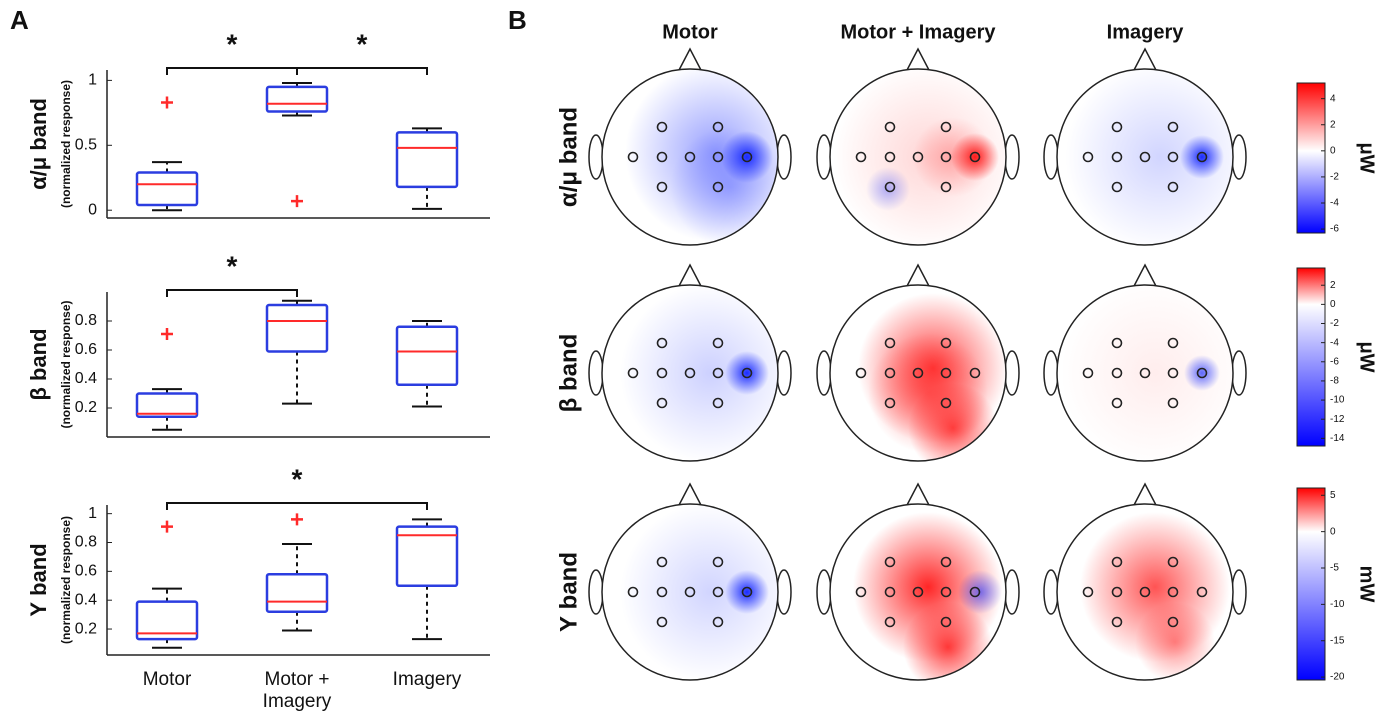  What do you see at coordinates (86, 320) in the screenshot?
I see `y-tick-label: 0.8` at bounding box center [86, 320].